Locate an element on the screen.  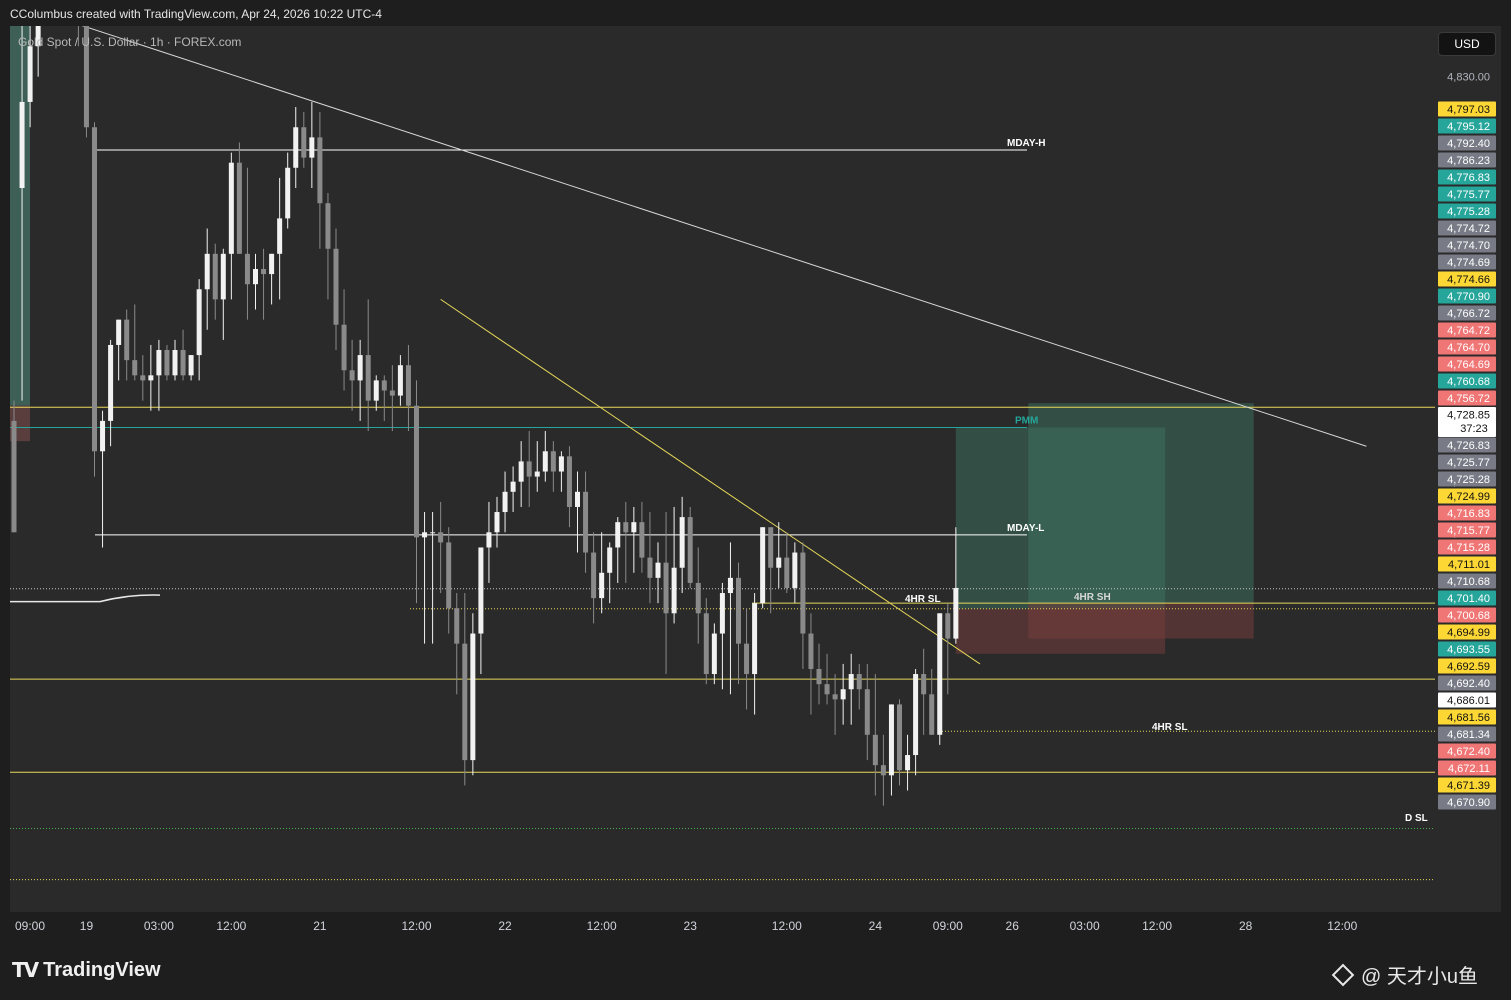
currency-button: USD is located at coordinates (1467, 44).